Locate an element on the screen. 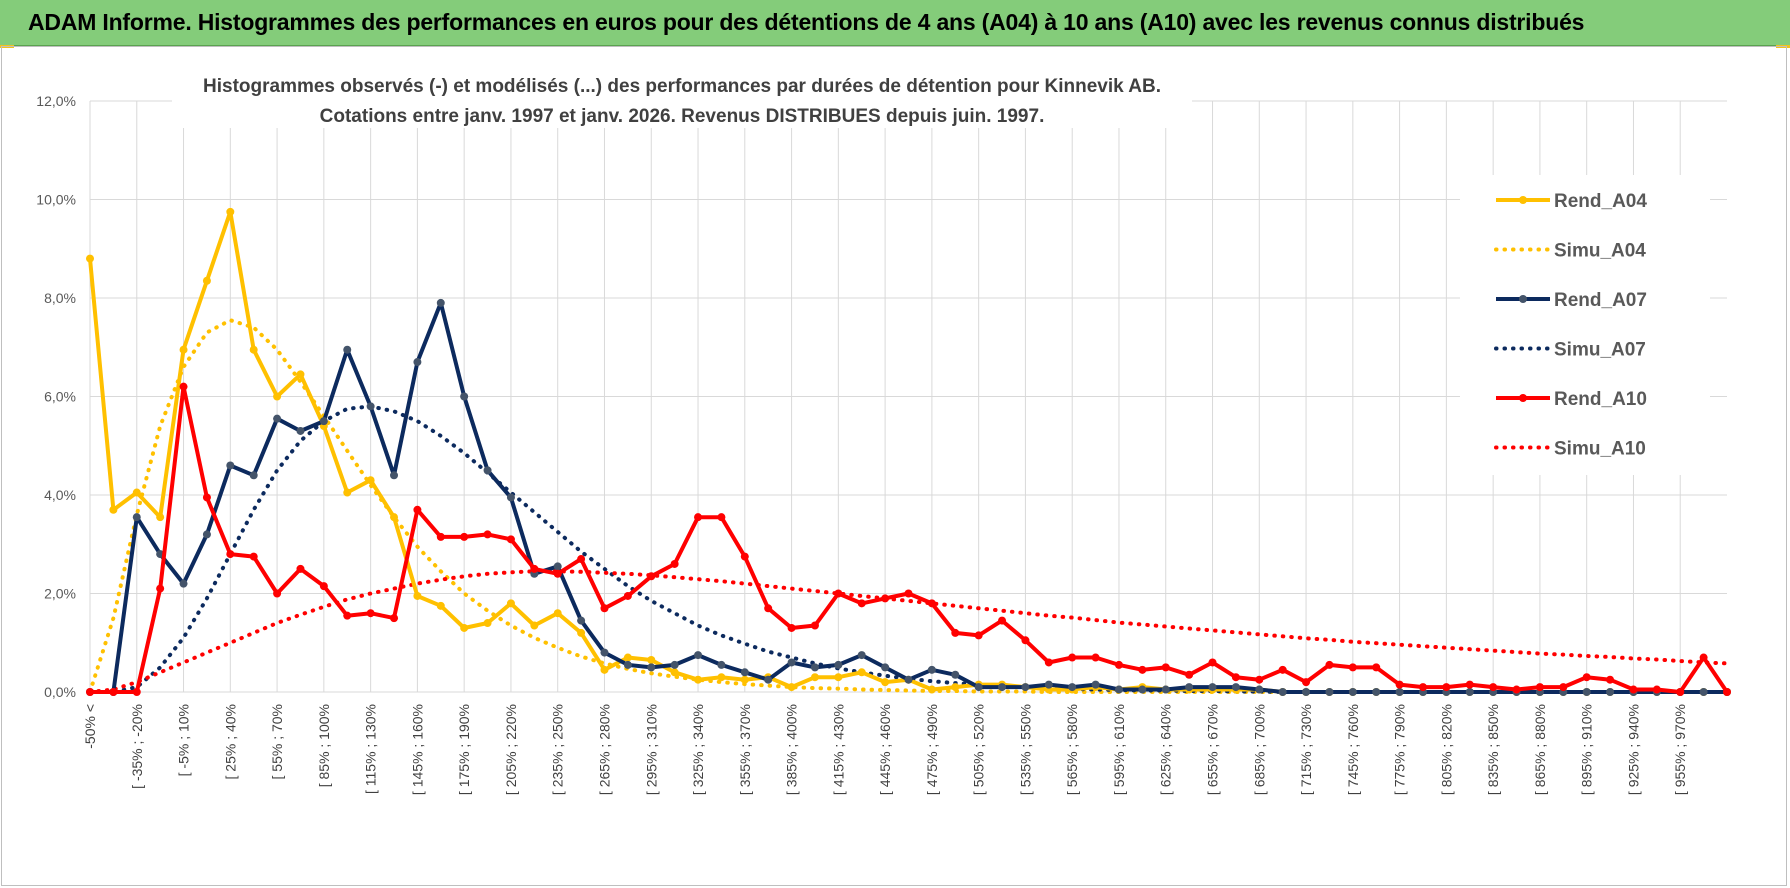 This screenshot has height=888, width=1790. x-tick-label: [ 175% ; 190% is located at coordinates (464, 749).